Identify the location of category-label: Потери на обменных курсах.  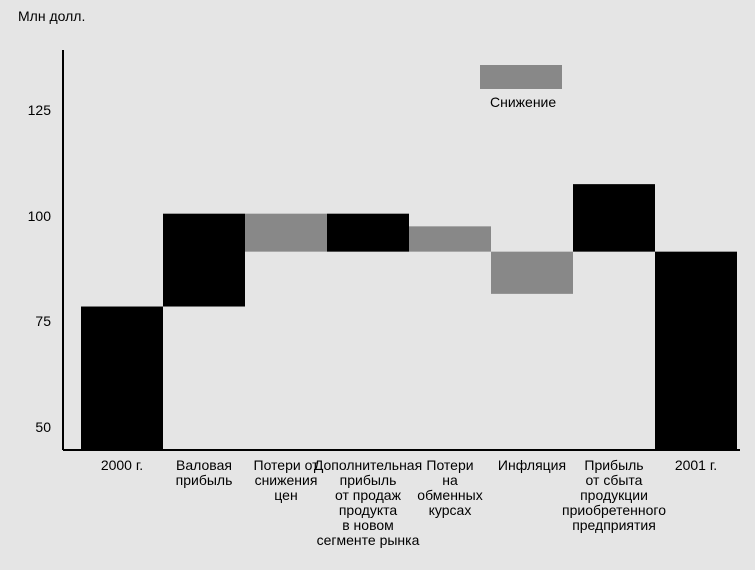
(450, 487).